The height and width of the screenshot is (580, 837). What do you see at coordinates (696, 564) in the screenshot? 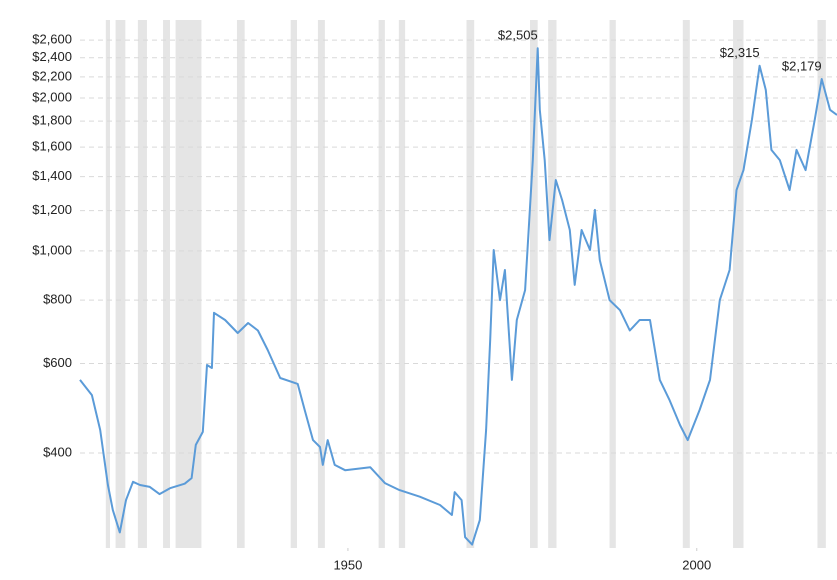
I see `x-tick-label: 2000` at bounding box center [696, 564].